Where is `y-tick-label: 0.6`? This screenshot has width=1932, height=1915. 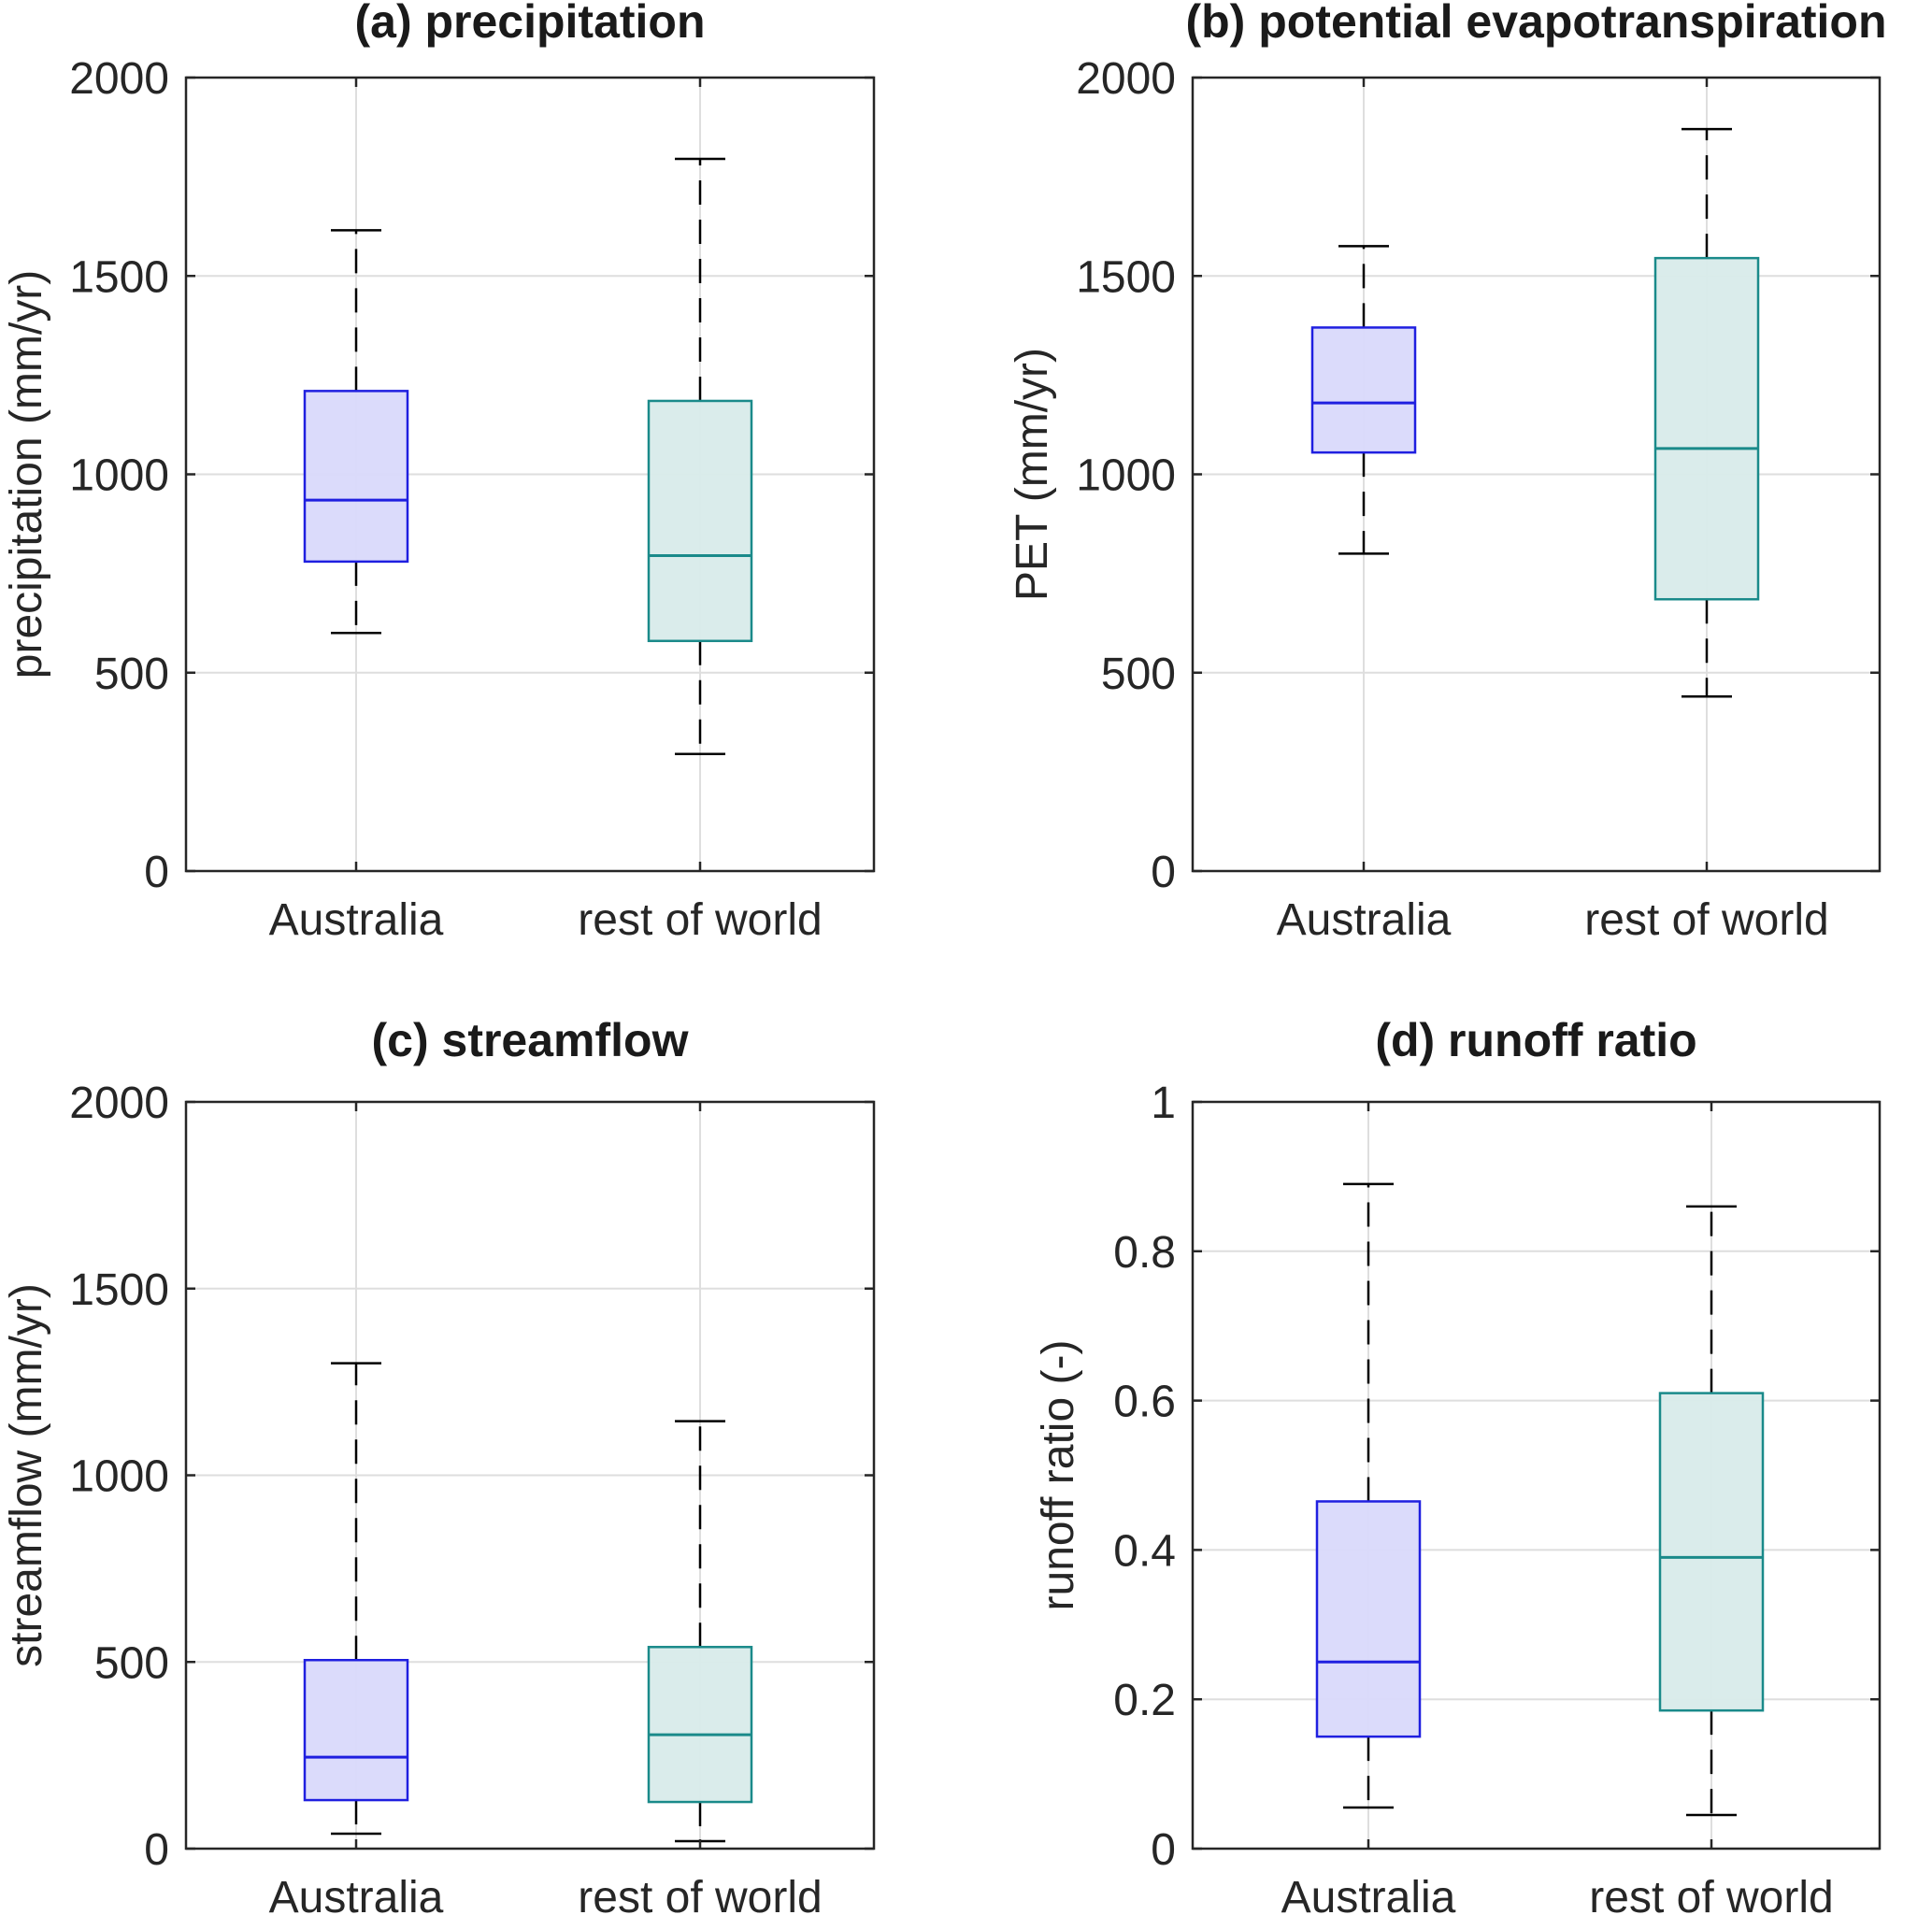 y-tick-label: 0.6 is located at coordinates (1144, 1403).